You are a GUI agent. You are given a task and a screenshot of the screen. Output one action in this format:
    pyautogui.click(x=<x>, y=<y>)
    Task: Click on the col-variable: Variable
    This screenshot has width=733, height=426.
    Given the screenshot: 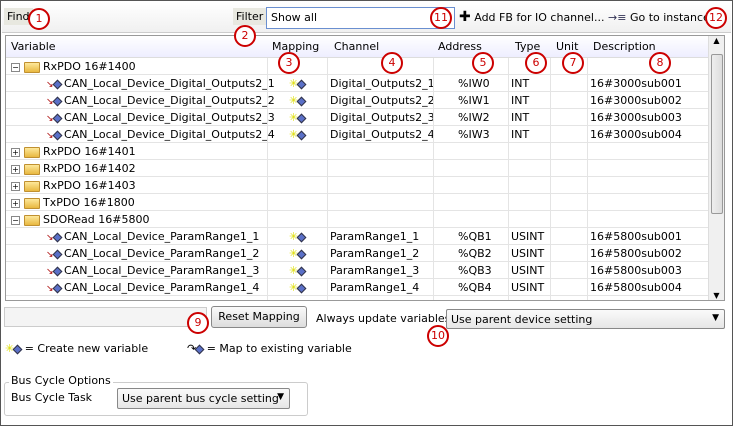 What is the action you would take?
    pyautogui.click(x=33, y=46)
    